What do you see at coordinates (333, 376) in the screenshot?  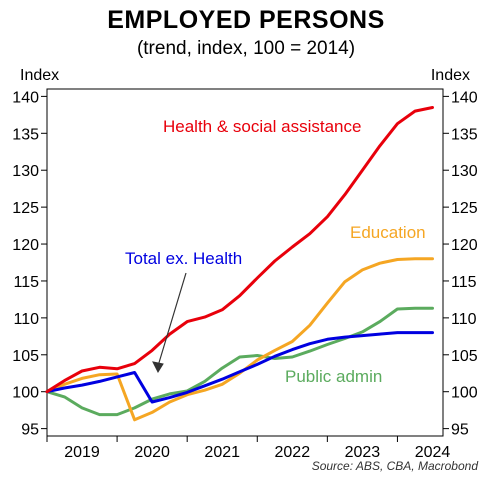 I see `label-public-admin: Public admin` at bounding box center [333, 376].